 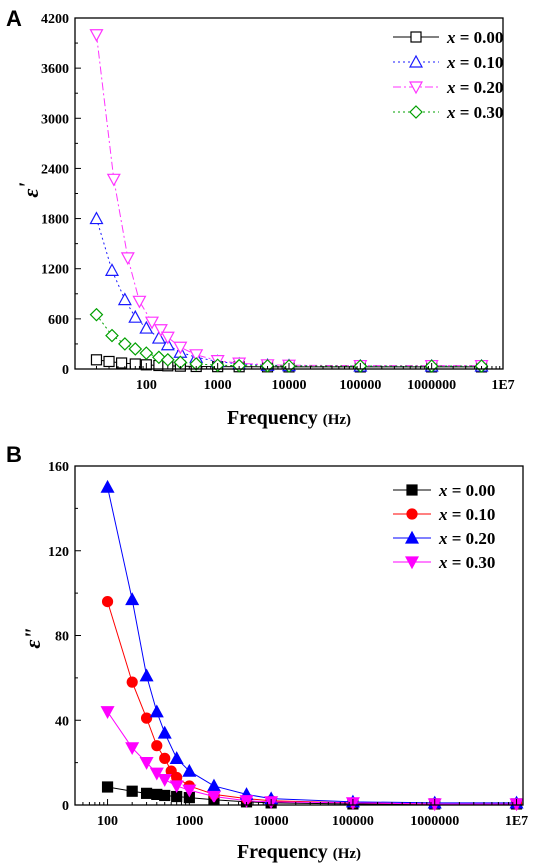 What do you see at coordinates (337, 420) in the screenshot?
I see `x-axis-unit: (Hz)` at bounding box center [337, 420].